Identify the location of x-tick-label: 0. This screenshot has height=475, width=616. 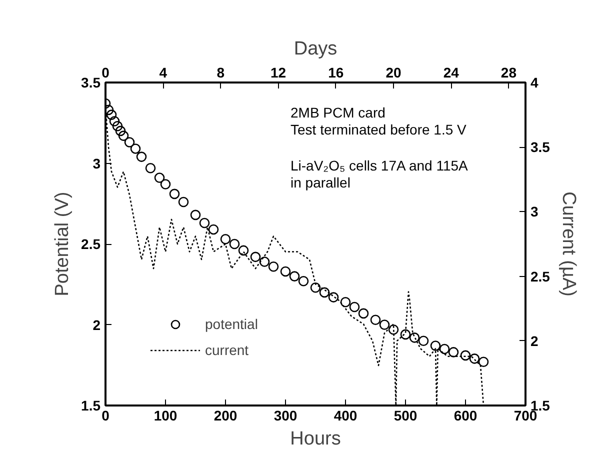
(106, 416).